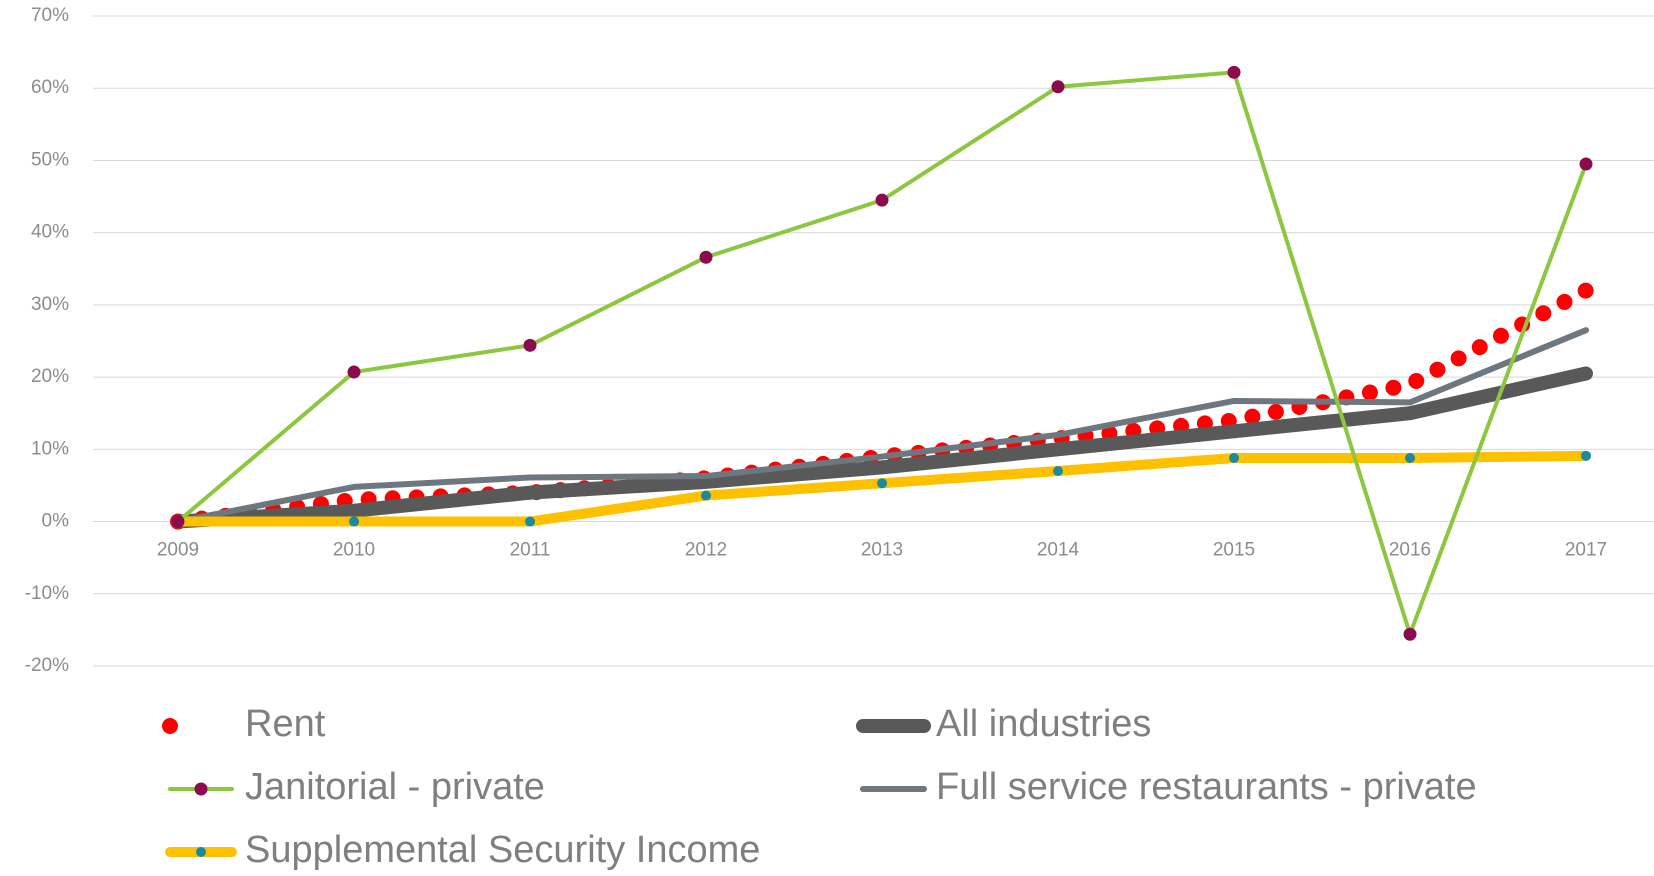 This screenshot has width=1654, height=876. I want to click on x-tick-label: 2017, so click(1586, 550).